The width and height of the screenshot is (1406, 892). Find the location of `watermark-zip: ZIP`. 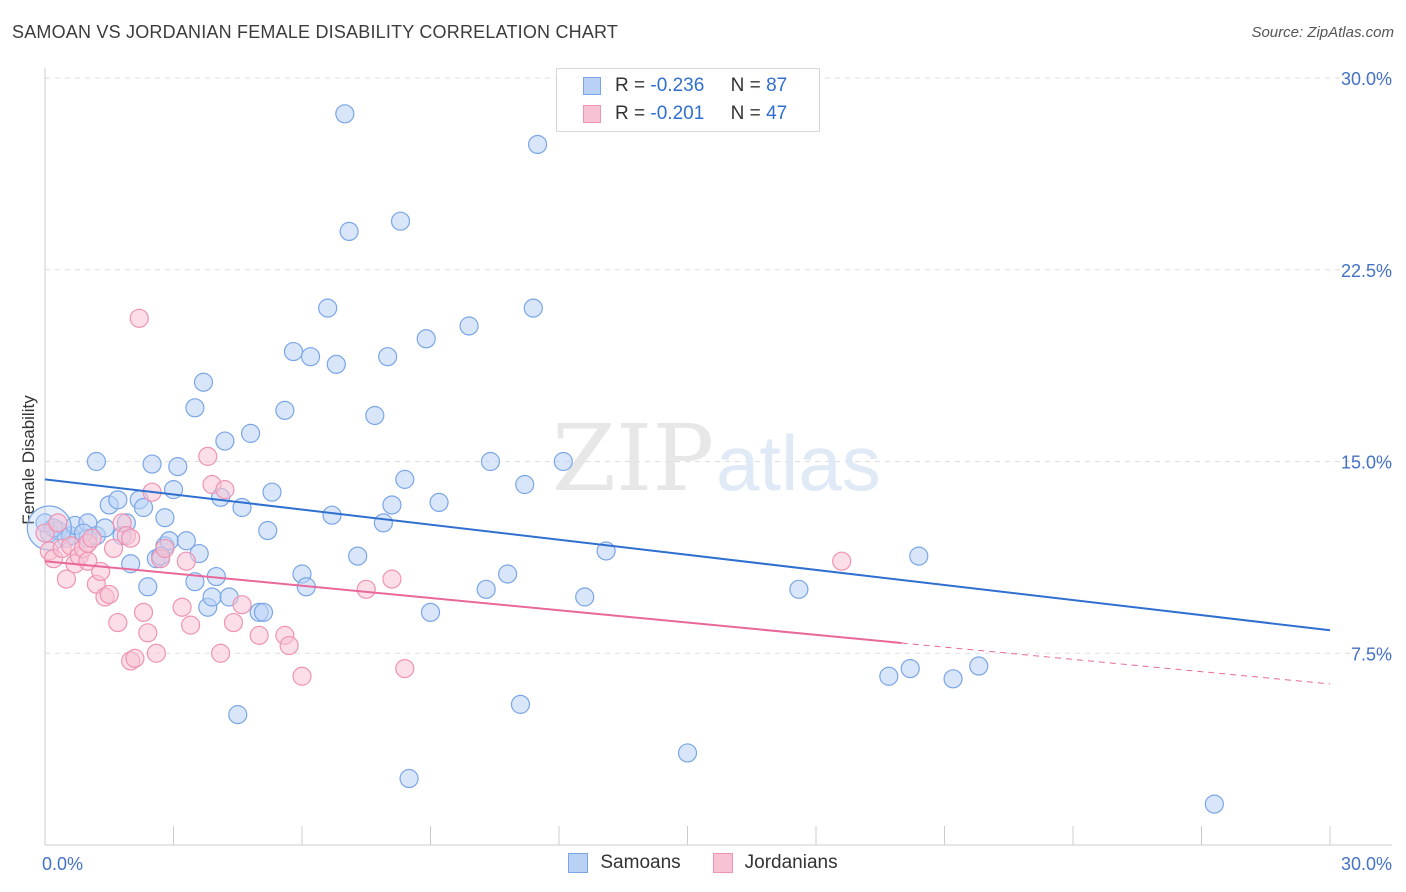

watermark-zip: ZIP is located at coordinates (633, 458).